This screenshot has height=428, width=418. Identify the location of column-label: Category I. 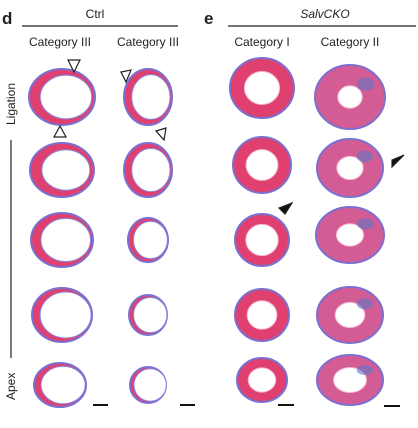
(261, 42).